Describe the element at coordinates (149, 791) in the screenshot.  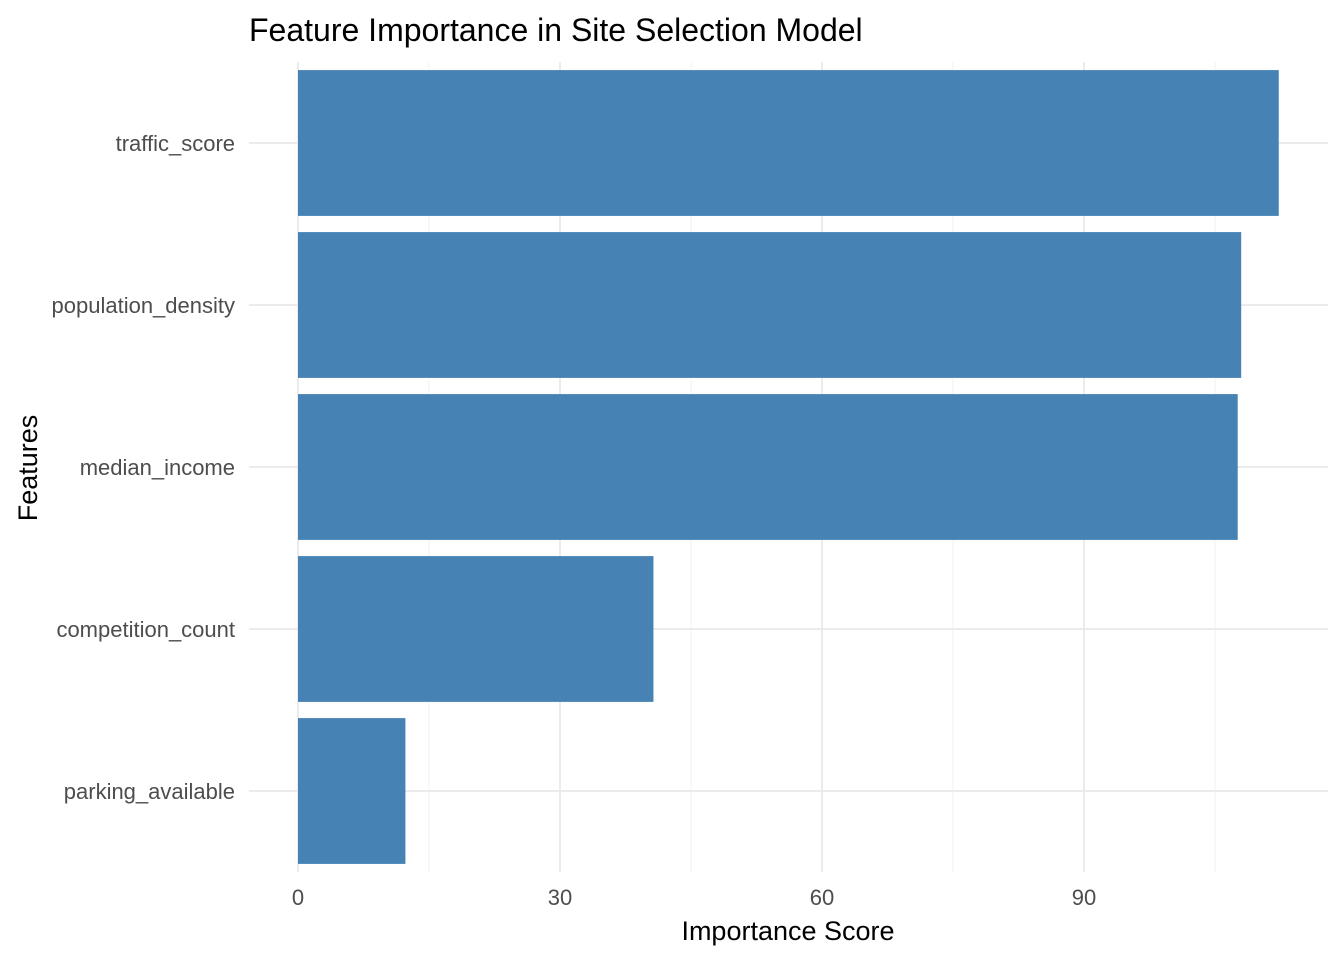
I see `y-tick-label: parking_available` at that location.